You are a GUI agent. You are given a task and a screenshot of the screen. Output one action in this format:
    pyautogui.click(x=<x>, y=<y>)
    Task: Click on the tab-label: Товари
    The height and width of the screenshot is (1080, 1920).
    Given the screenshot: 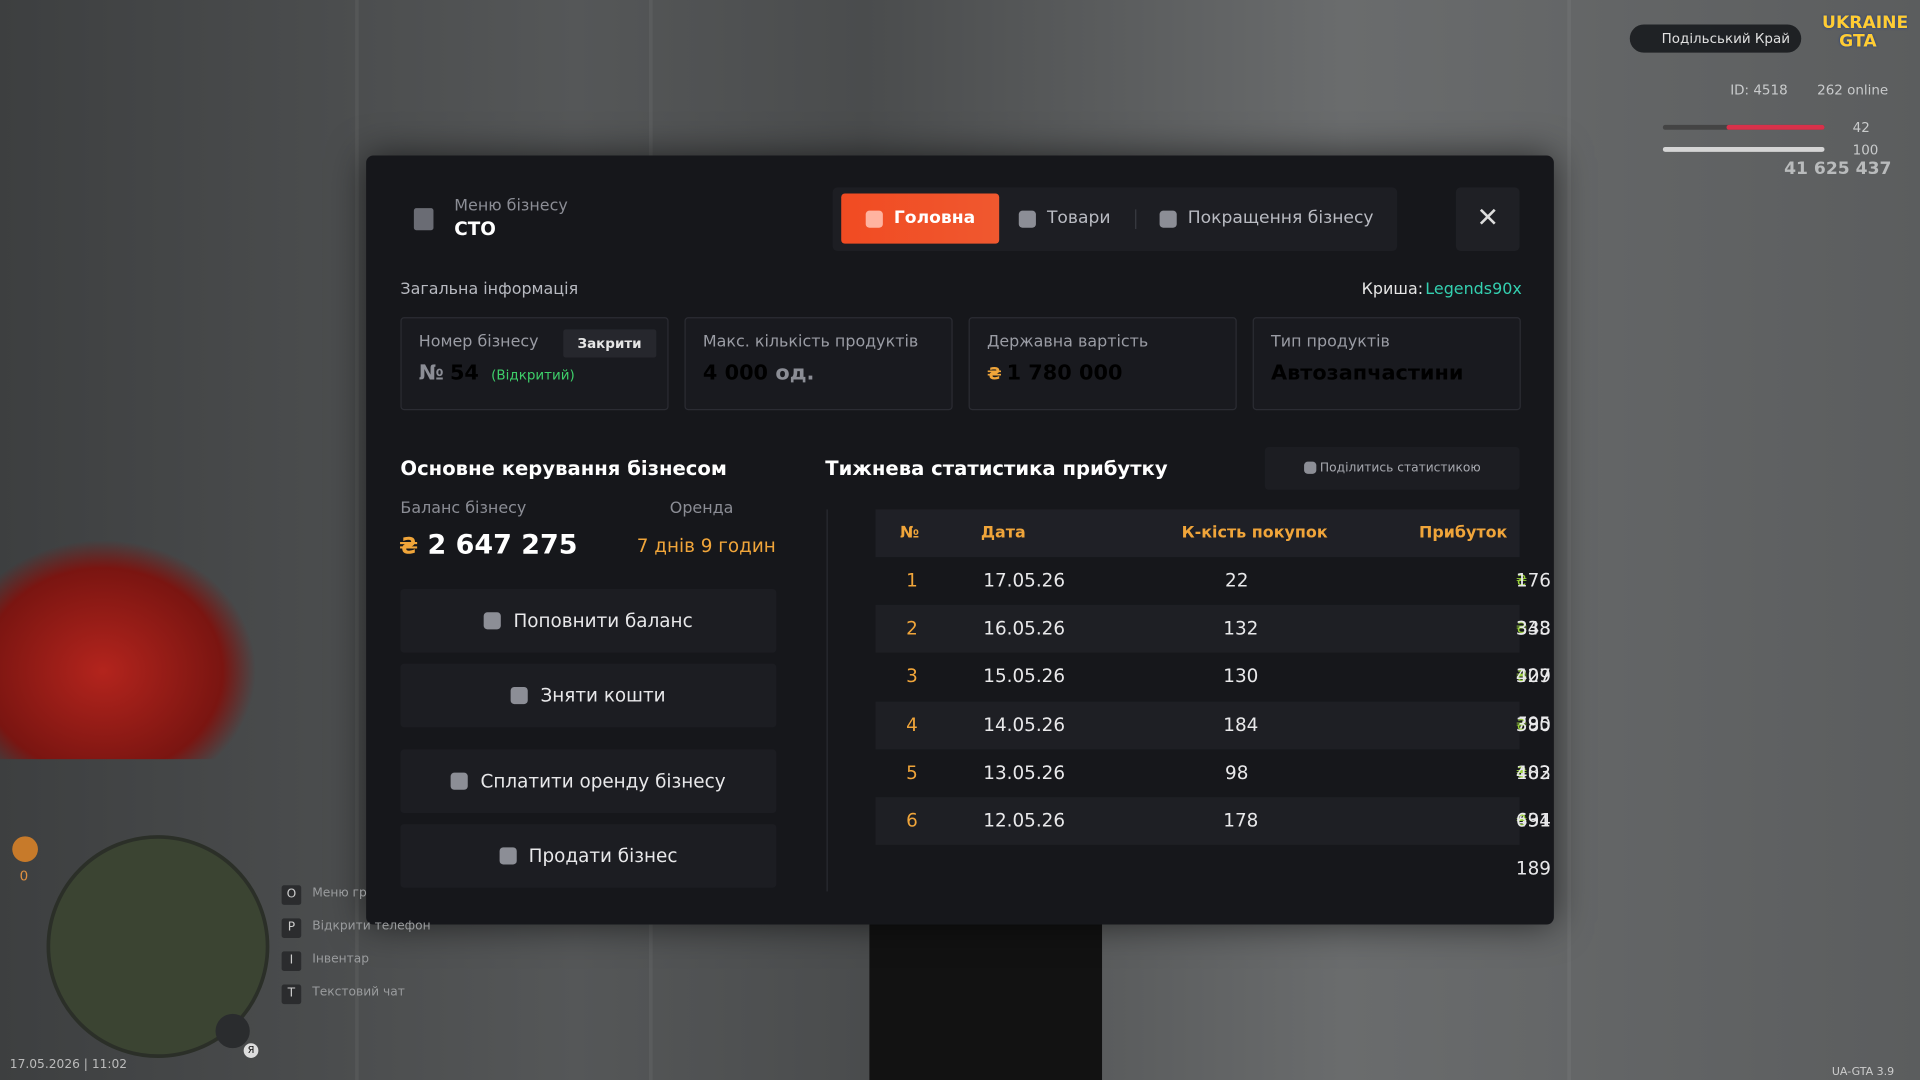 What is the action you would take?
    pyautogui.click(x=1078, y=218)
    